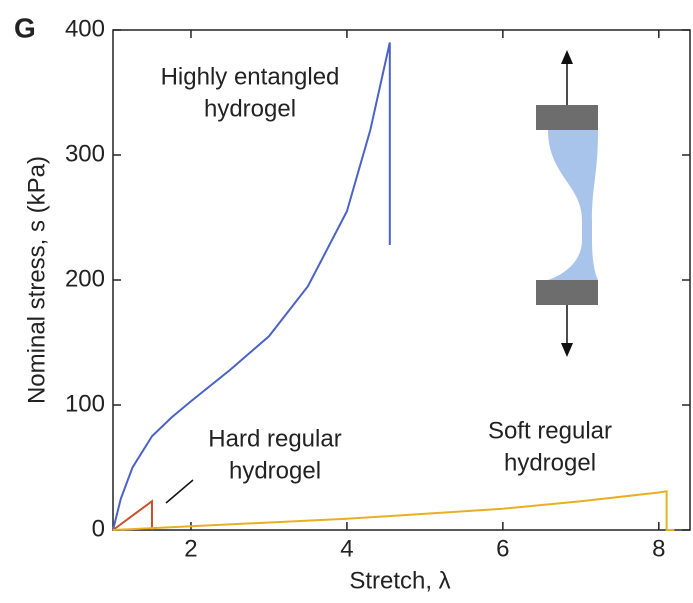  What do you see at coordinates (98, 528) in the screenshot?
I see `y-tick-label: 0` at bounding box center [98, 528].